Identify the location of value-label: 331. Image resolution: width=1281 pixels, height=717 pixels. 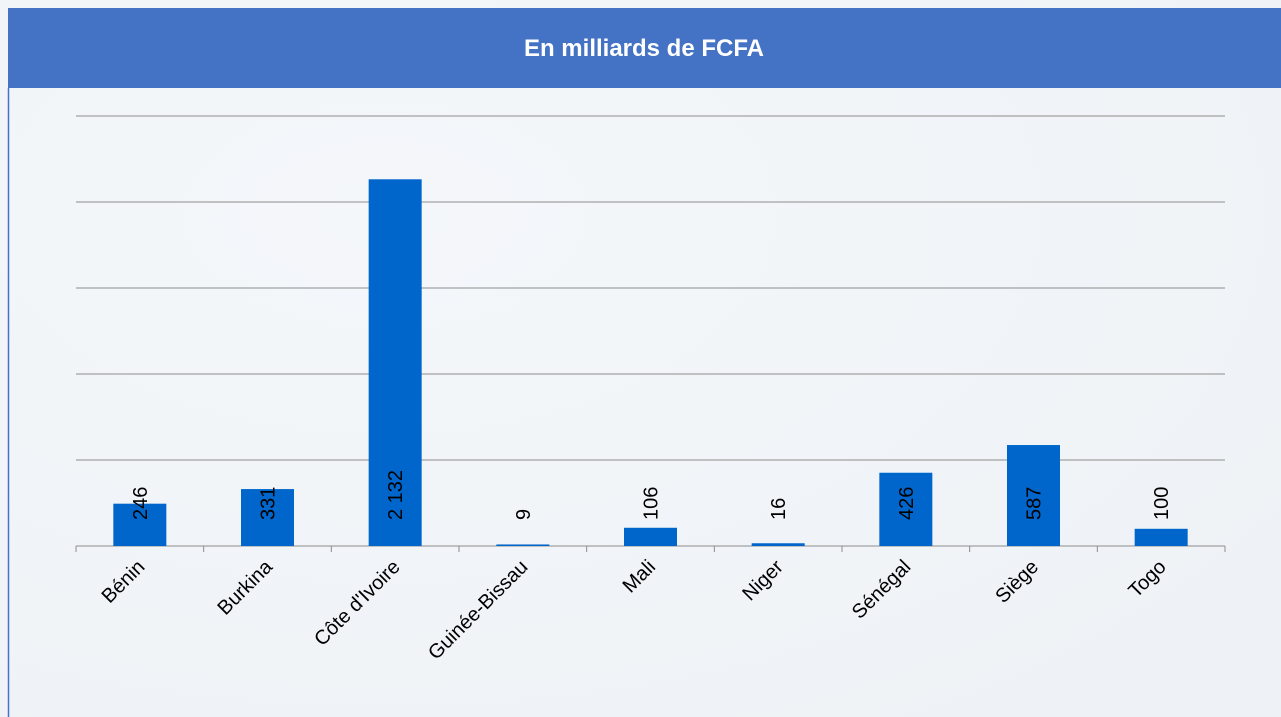
(269, 503).